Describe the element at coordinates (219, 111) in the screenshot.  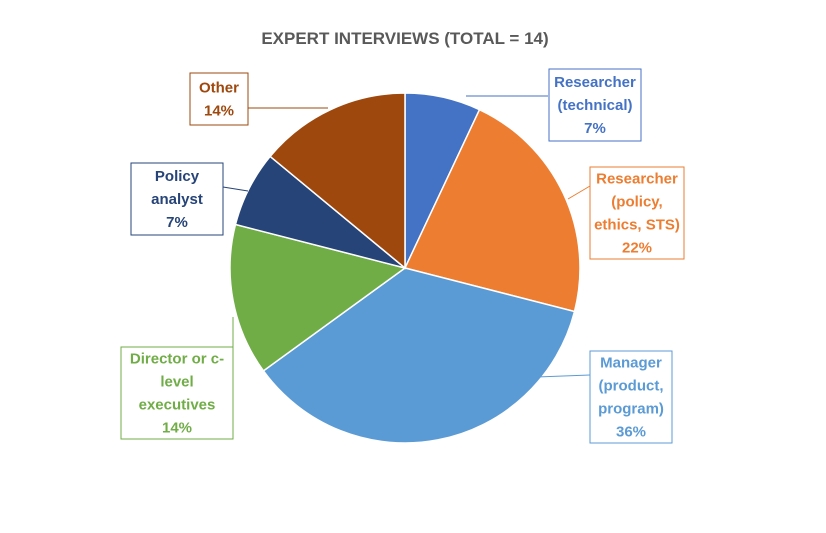
I see `slice-percent-label-5: 14%` at that location.